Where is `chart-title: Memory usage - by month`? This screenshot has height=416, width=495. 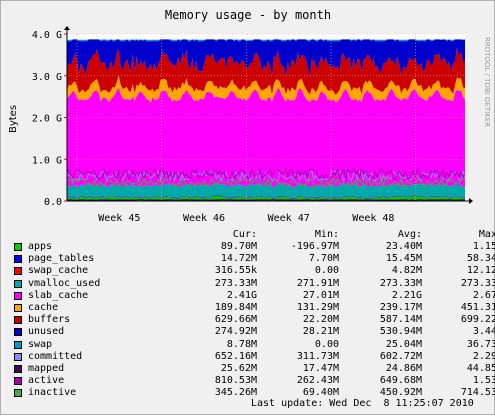 chart-title: Memory usage - by month is located at coordinates (248, 15).